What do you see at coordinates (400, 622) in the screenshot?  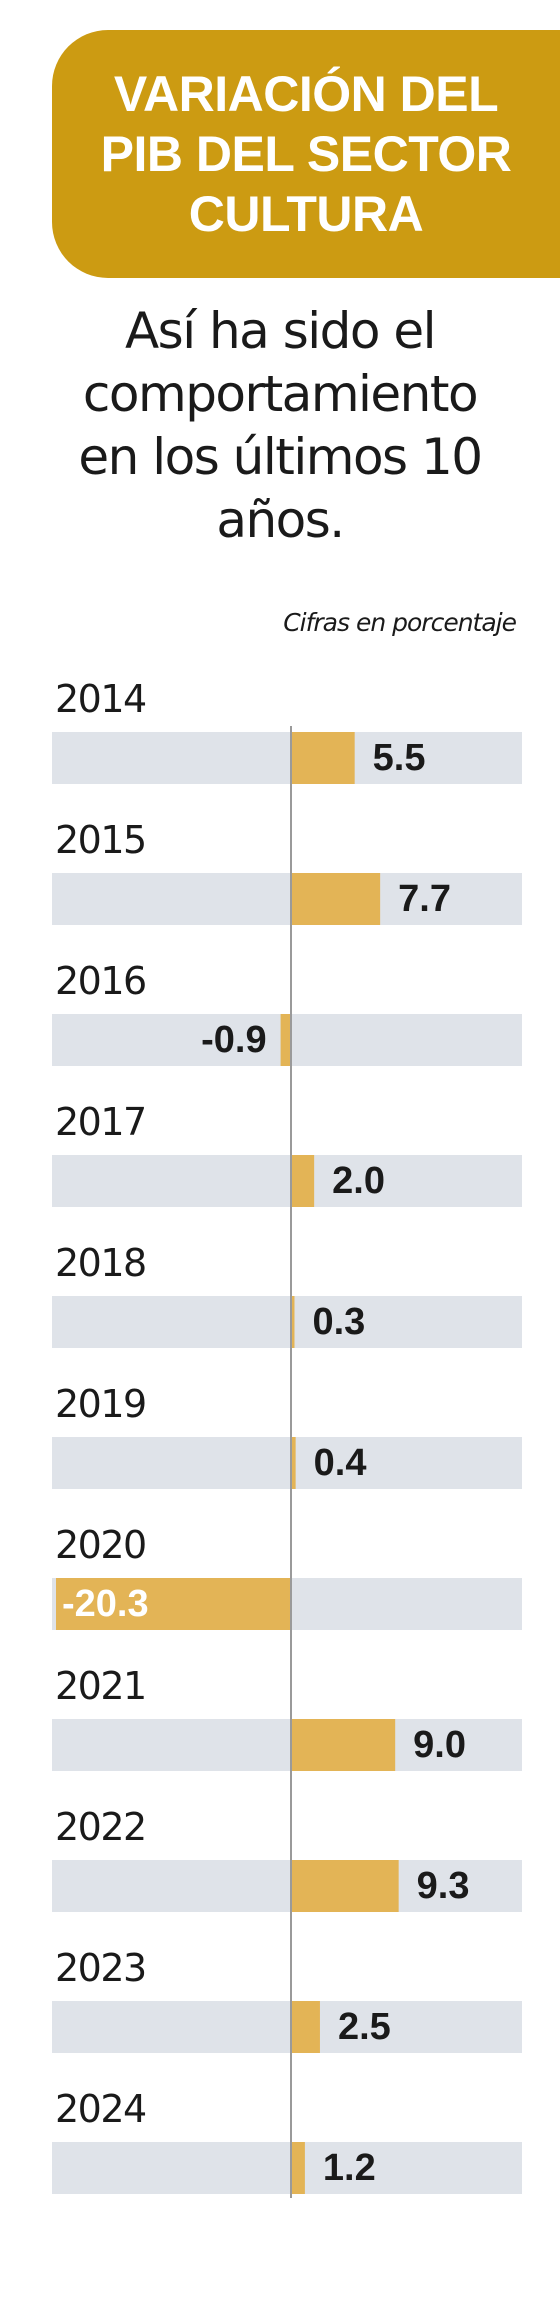 I see `units-note: Cifras en porcentaje` at bounding box center [400, 622].